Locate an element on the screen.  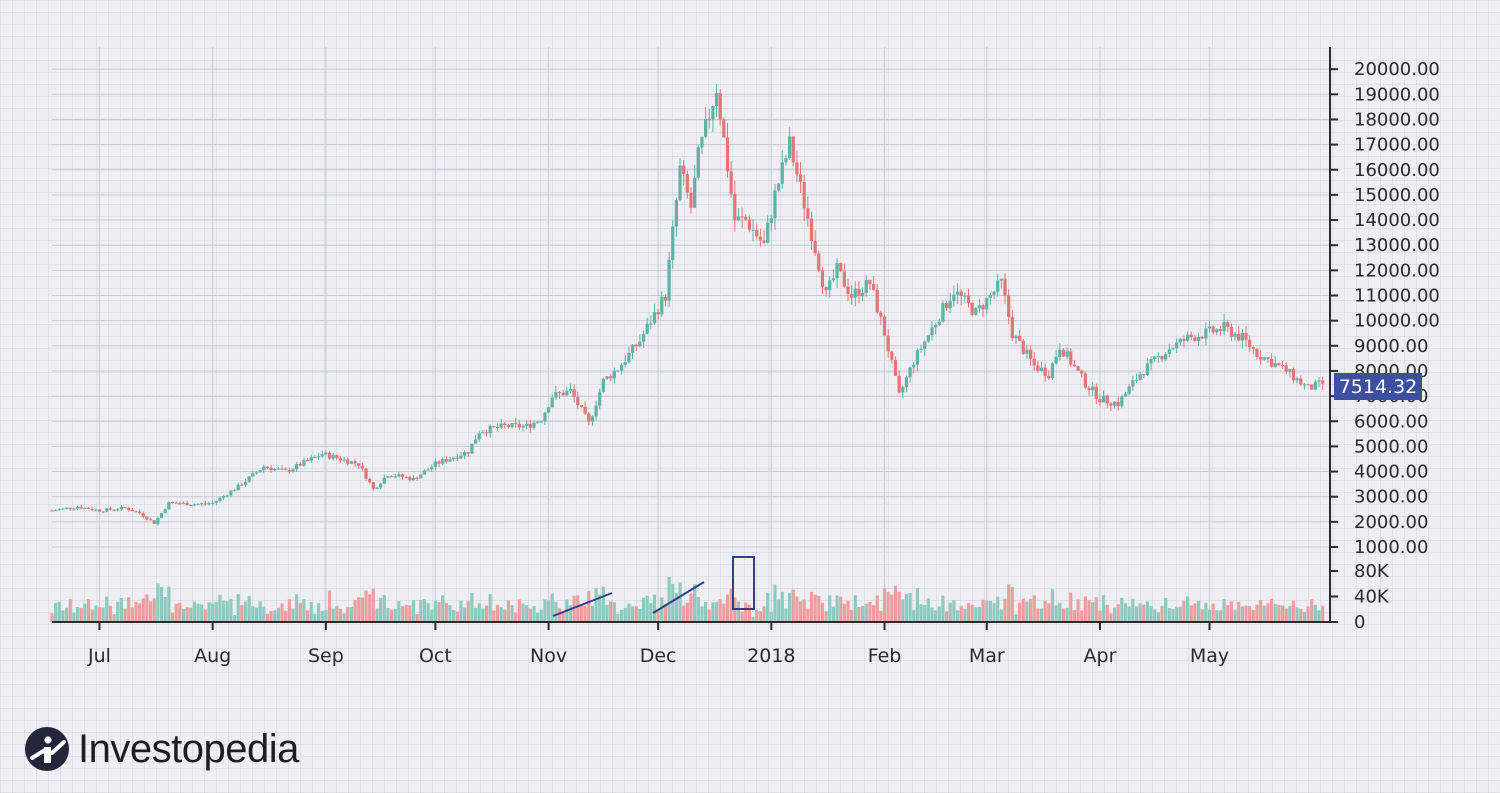
price-tick-label: 16000.00 is located at coordinates (1397, 170).